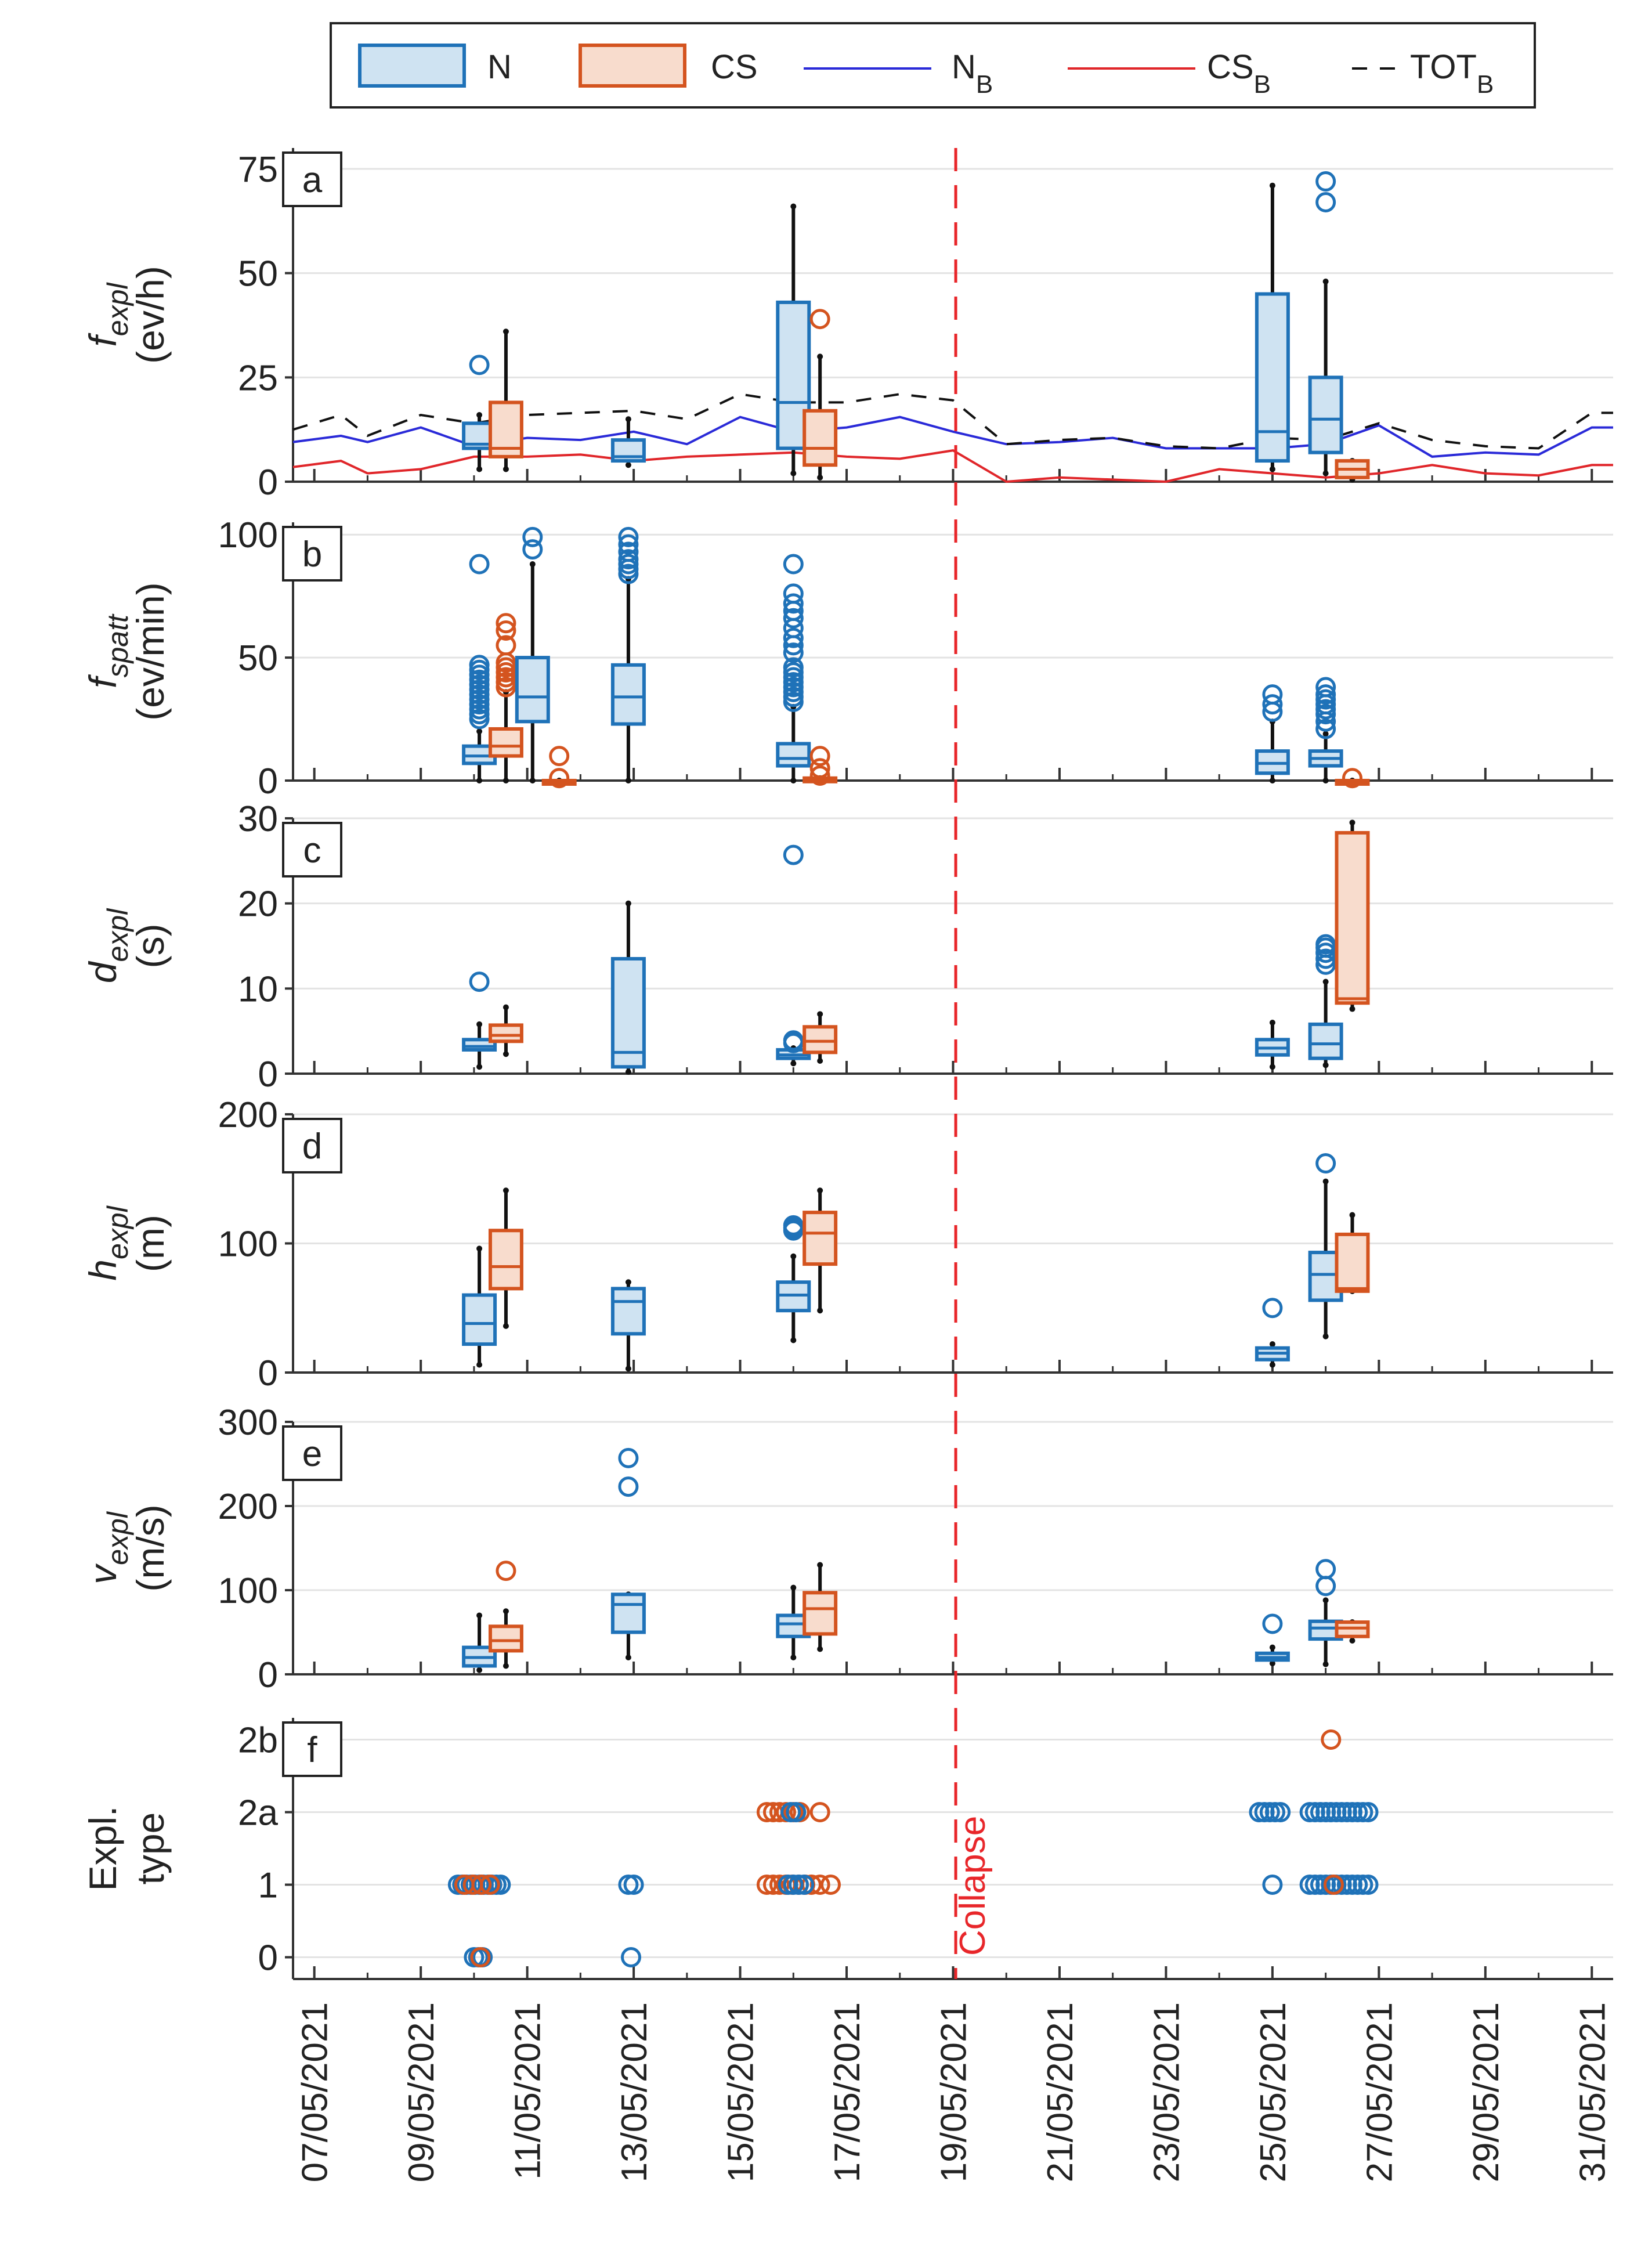 The image size is (1652, 2257). I want to click on x-tick-label: 07/05/2021, so click(315, 2092).